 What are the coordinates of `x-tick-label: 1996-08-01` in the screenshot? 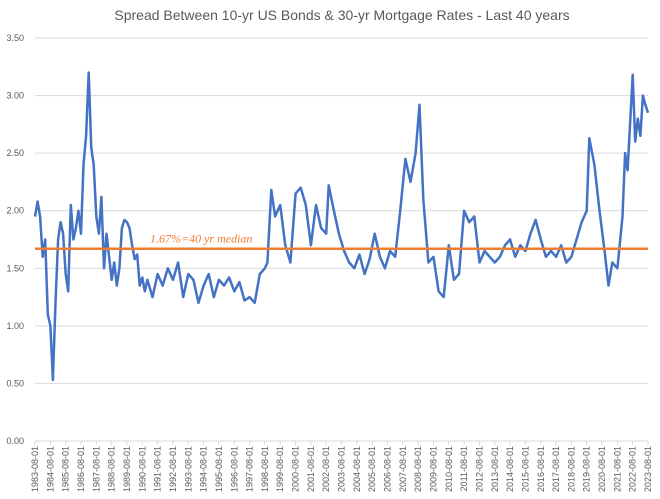 It's located at (234, 469).